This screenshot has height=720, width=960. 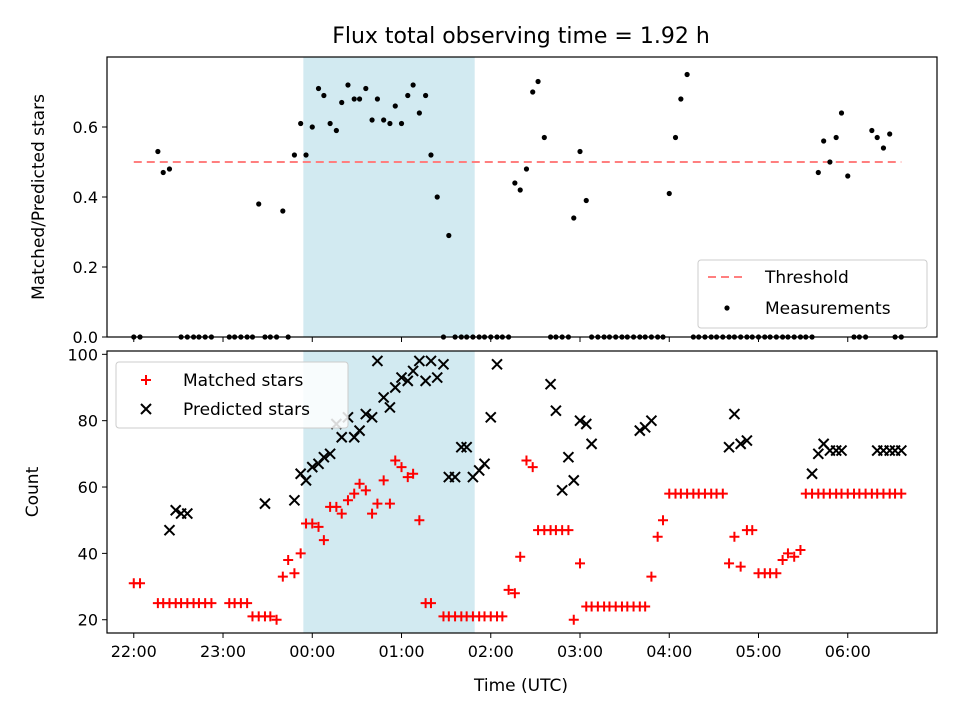 What do you see at coordinates (134, 651) in the screenshot?
I see `x-tick-label: 22:00` at bounding box center [134, 651].